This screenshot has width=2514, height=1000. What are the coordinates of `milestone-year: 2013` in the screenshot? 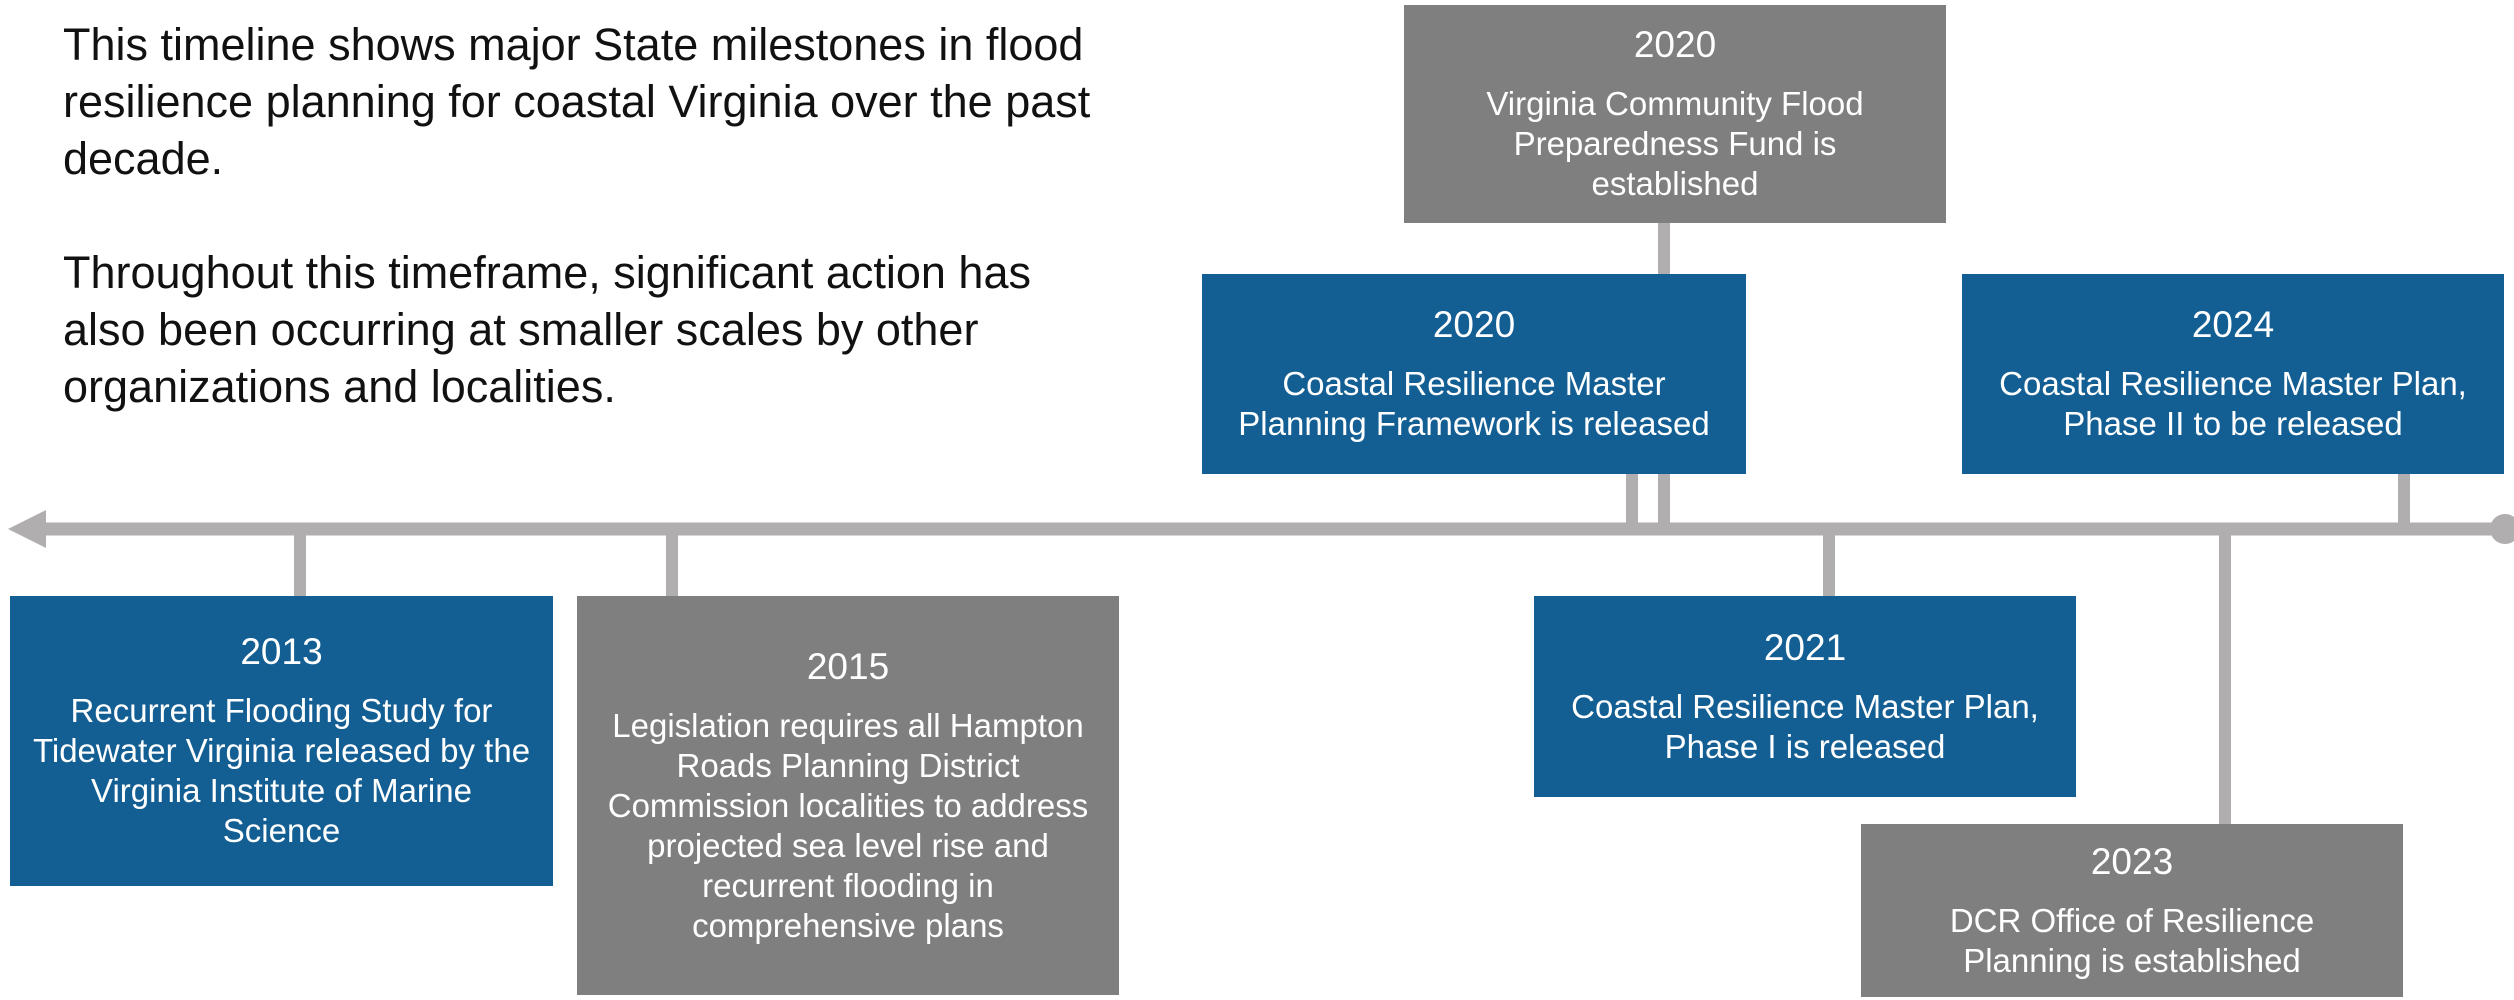 It's located at (281, 651).